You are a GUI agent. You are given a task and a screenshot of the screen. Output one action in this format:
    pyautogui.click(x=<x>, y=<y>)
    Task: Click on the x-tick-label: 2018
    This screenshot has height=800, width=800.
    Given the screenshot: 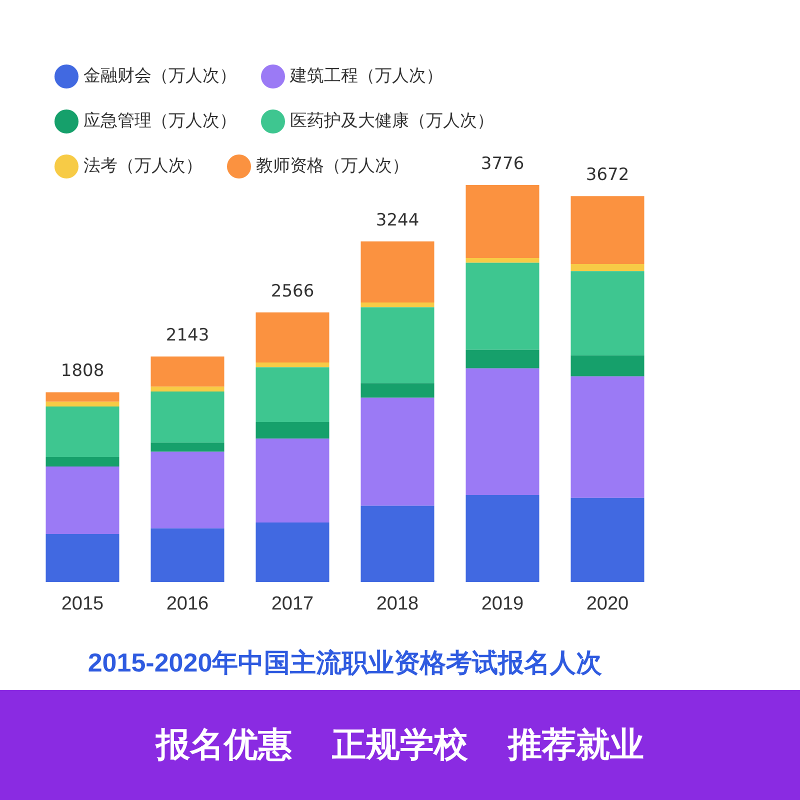 What is the action you would take?
    pyautogui.click(x=397, y=604)
    